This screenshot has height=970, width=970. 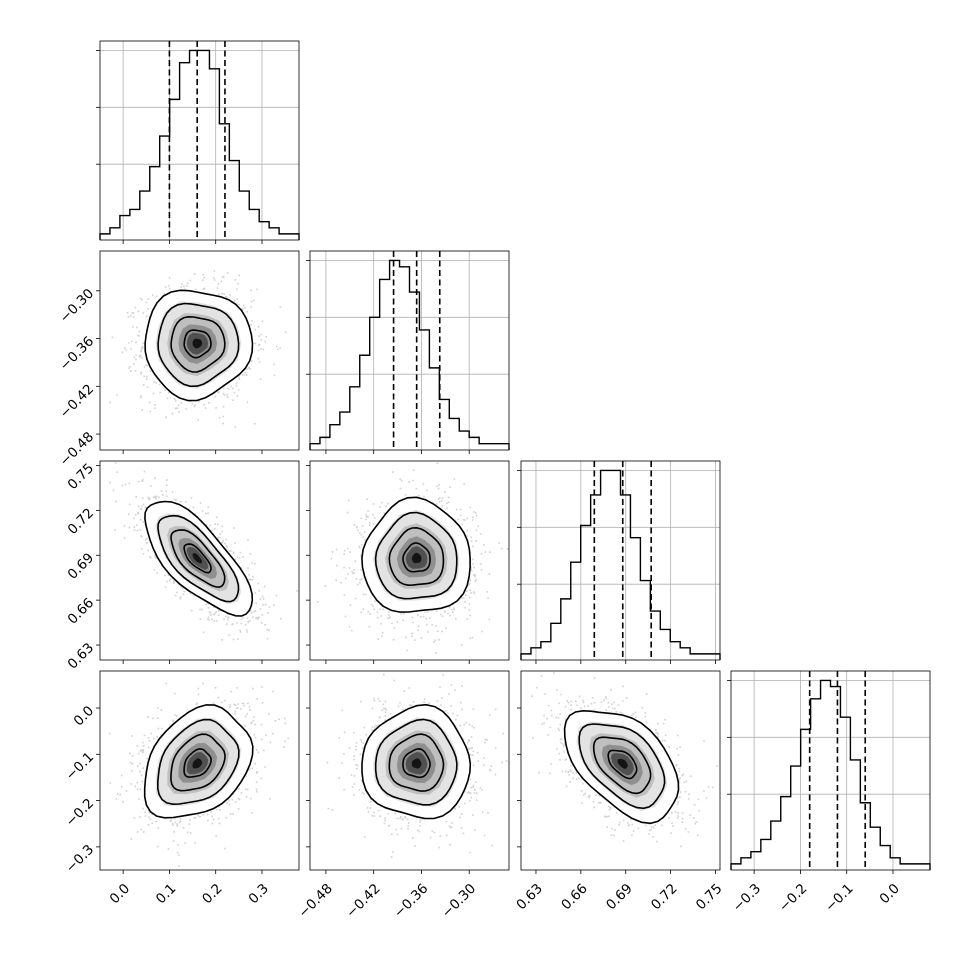 What do you see at coordinates (81, 656) in the screenshot?
I see `y-tick-label: 0.63` at bounding box center [81, 656].